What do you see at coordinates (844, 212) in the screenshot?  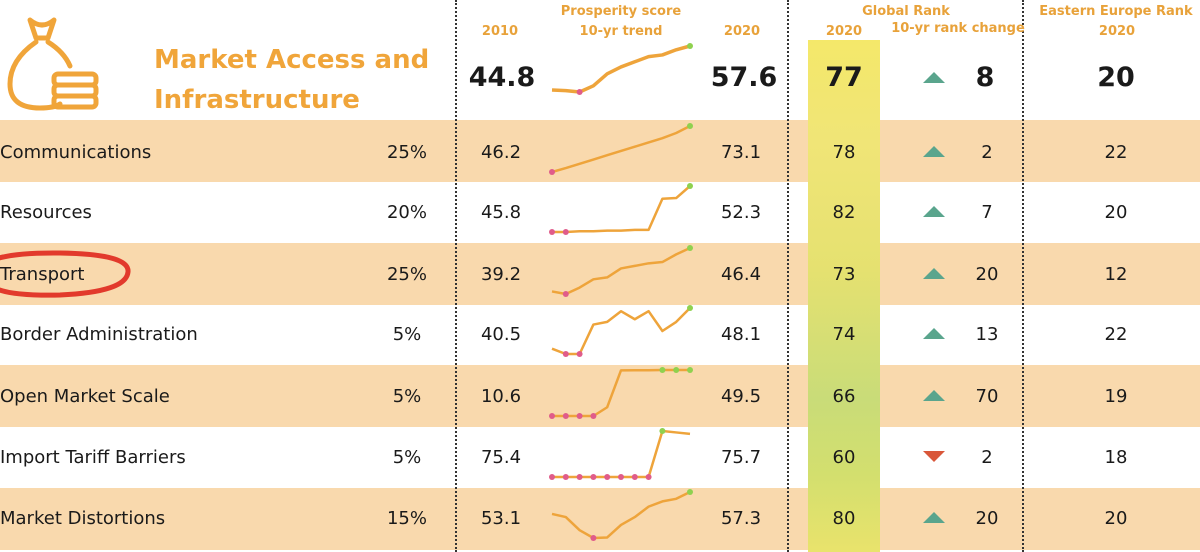 I see `global-rank-2020: 82` at bounding box center [844, 212].